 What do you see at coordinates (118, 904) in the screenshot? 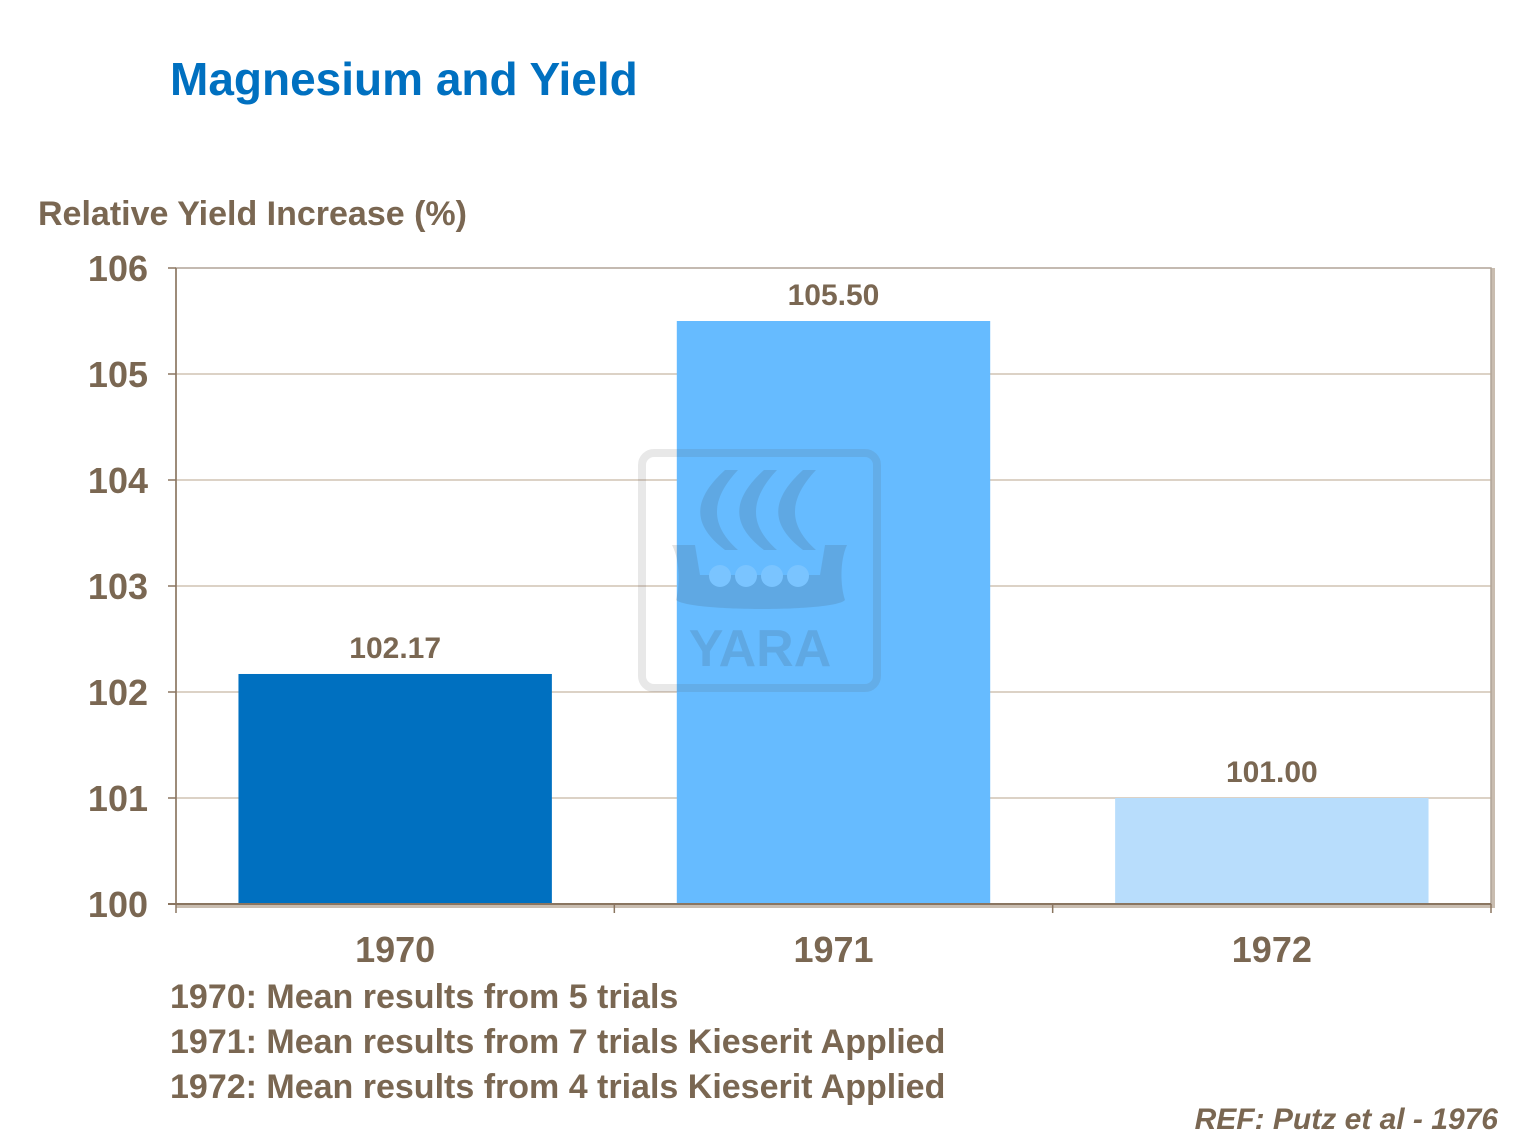
I see `y-tick-label: 100` at bounding box center [118, 904].